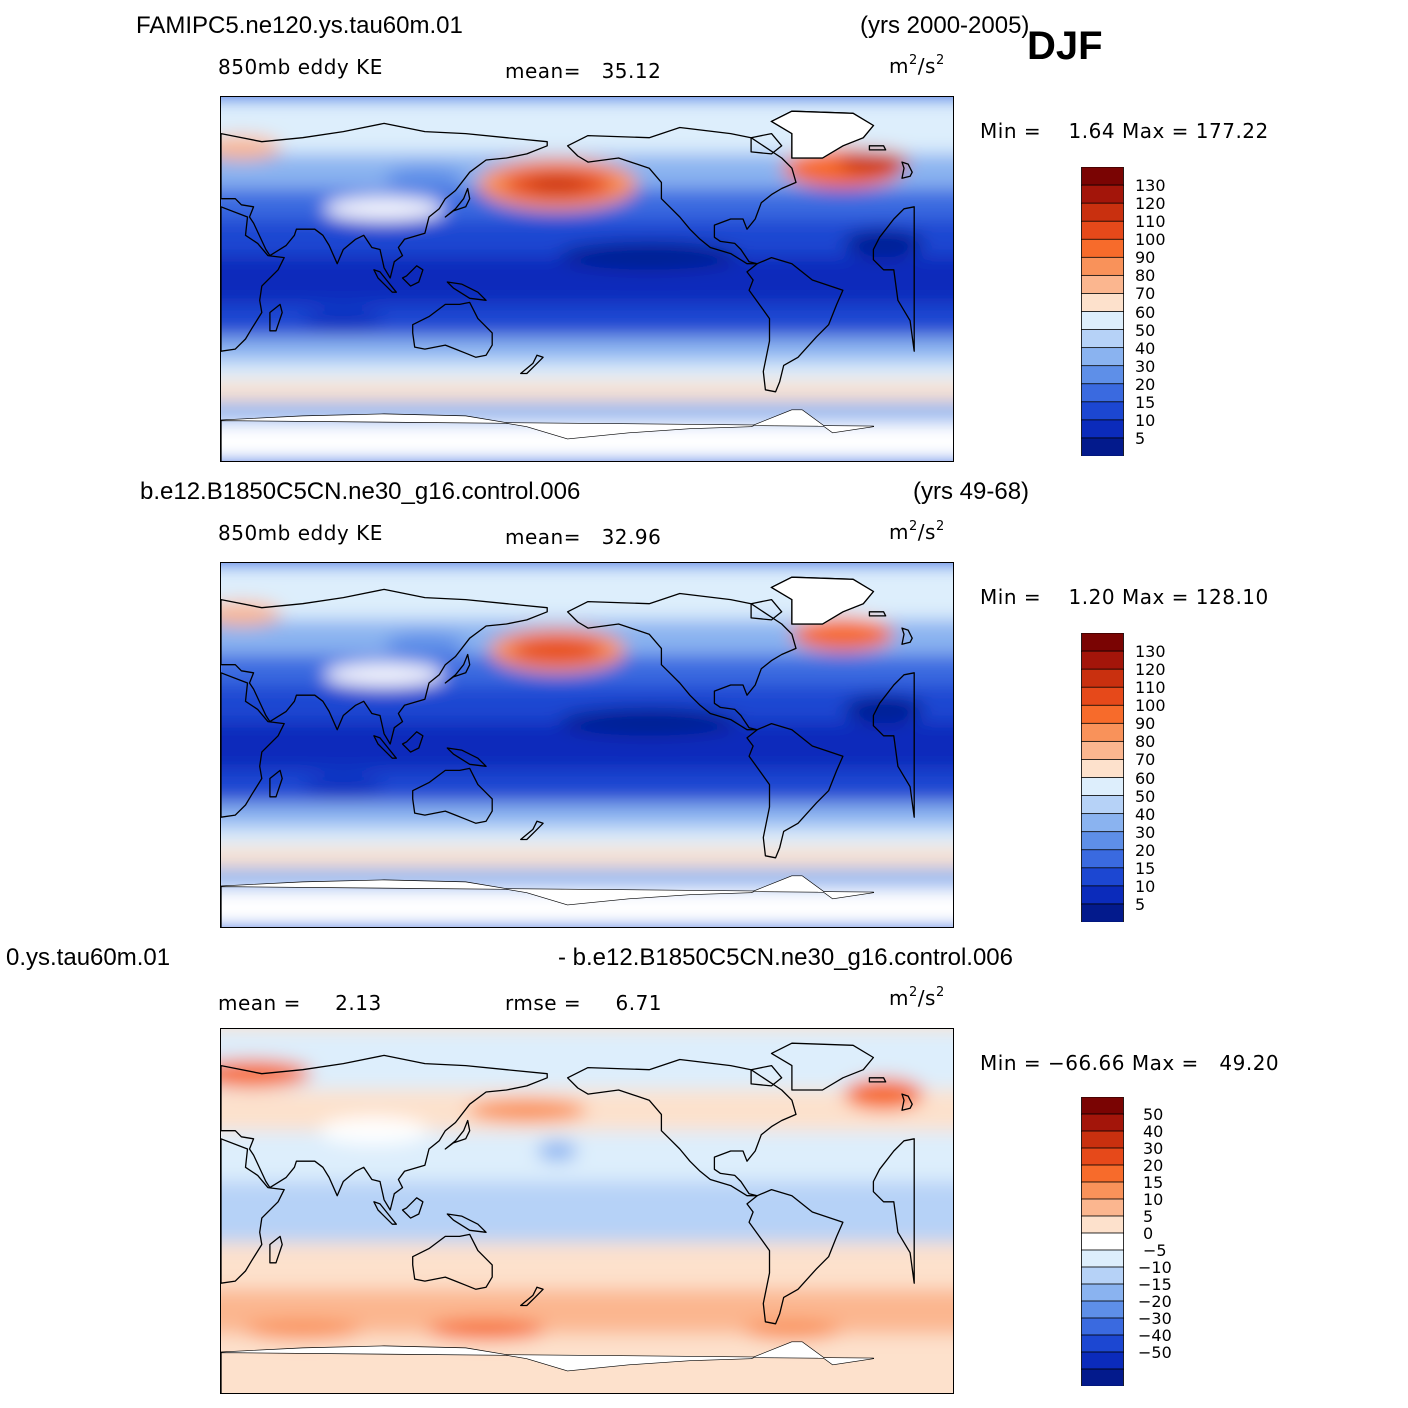  What do you see at coordinates (893, 279) in the screenshot?
I see `coastline-westafrica` at bounding box center [893, 279].